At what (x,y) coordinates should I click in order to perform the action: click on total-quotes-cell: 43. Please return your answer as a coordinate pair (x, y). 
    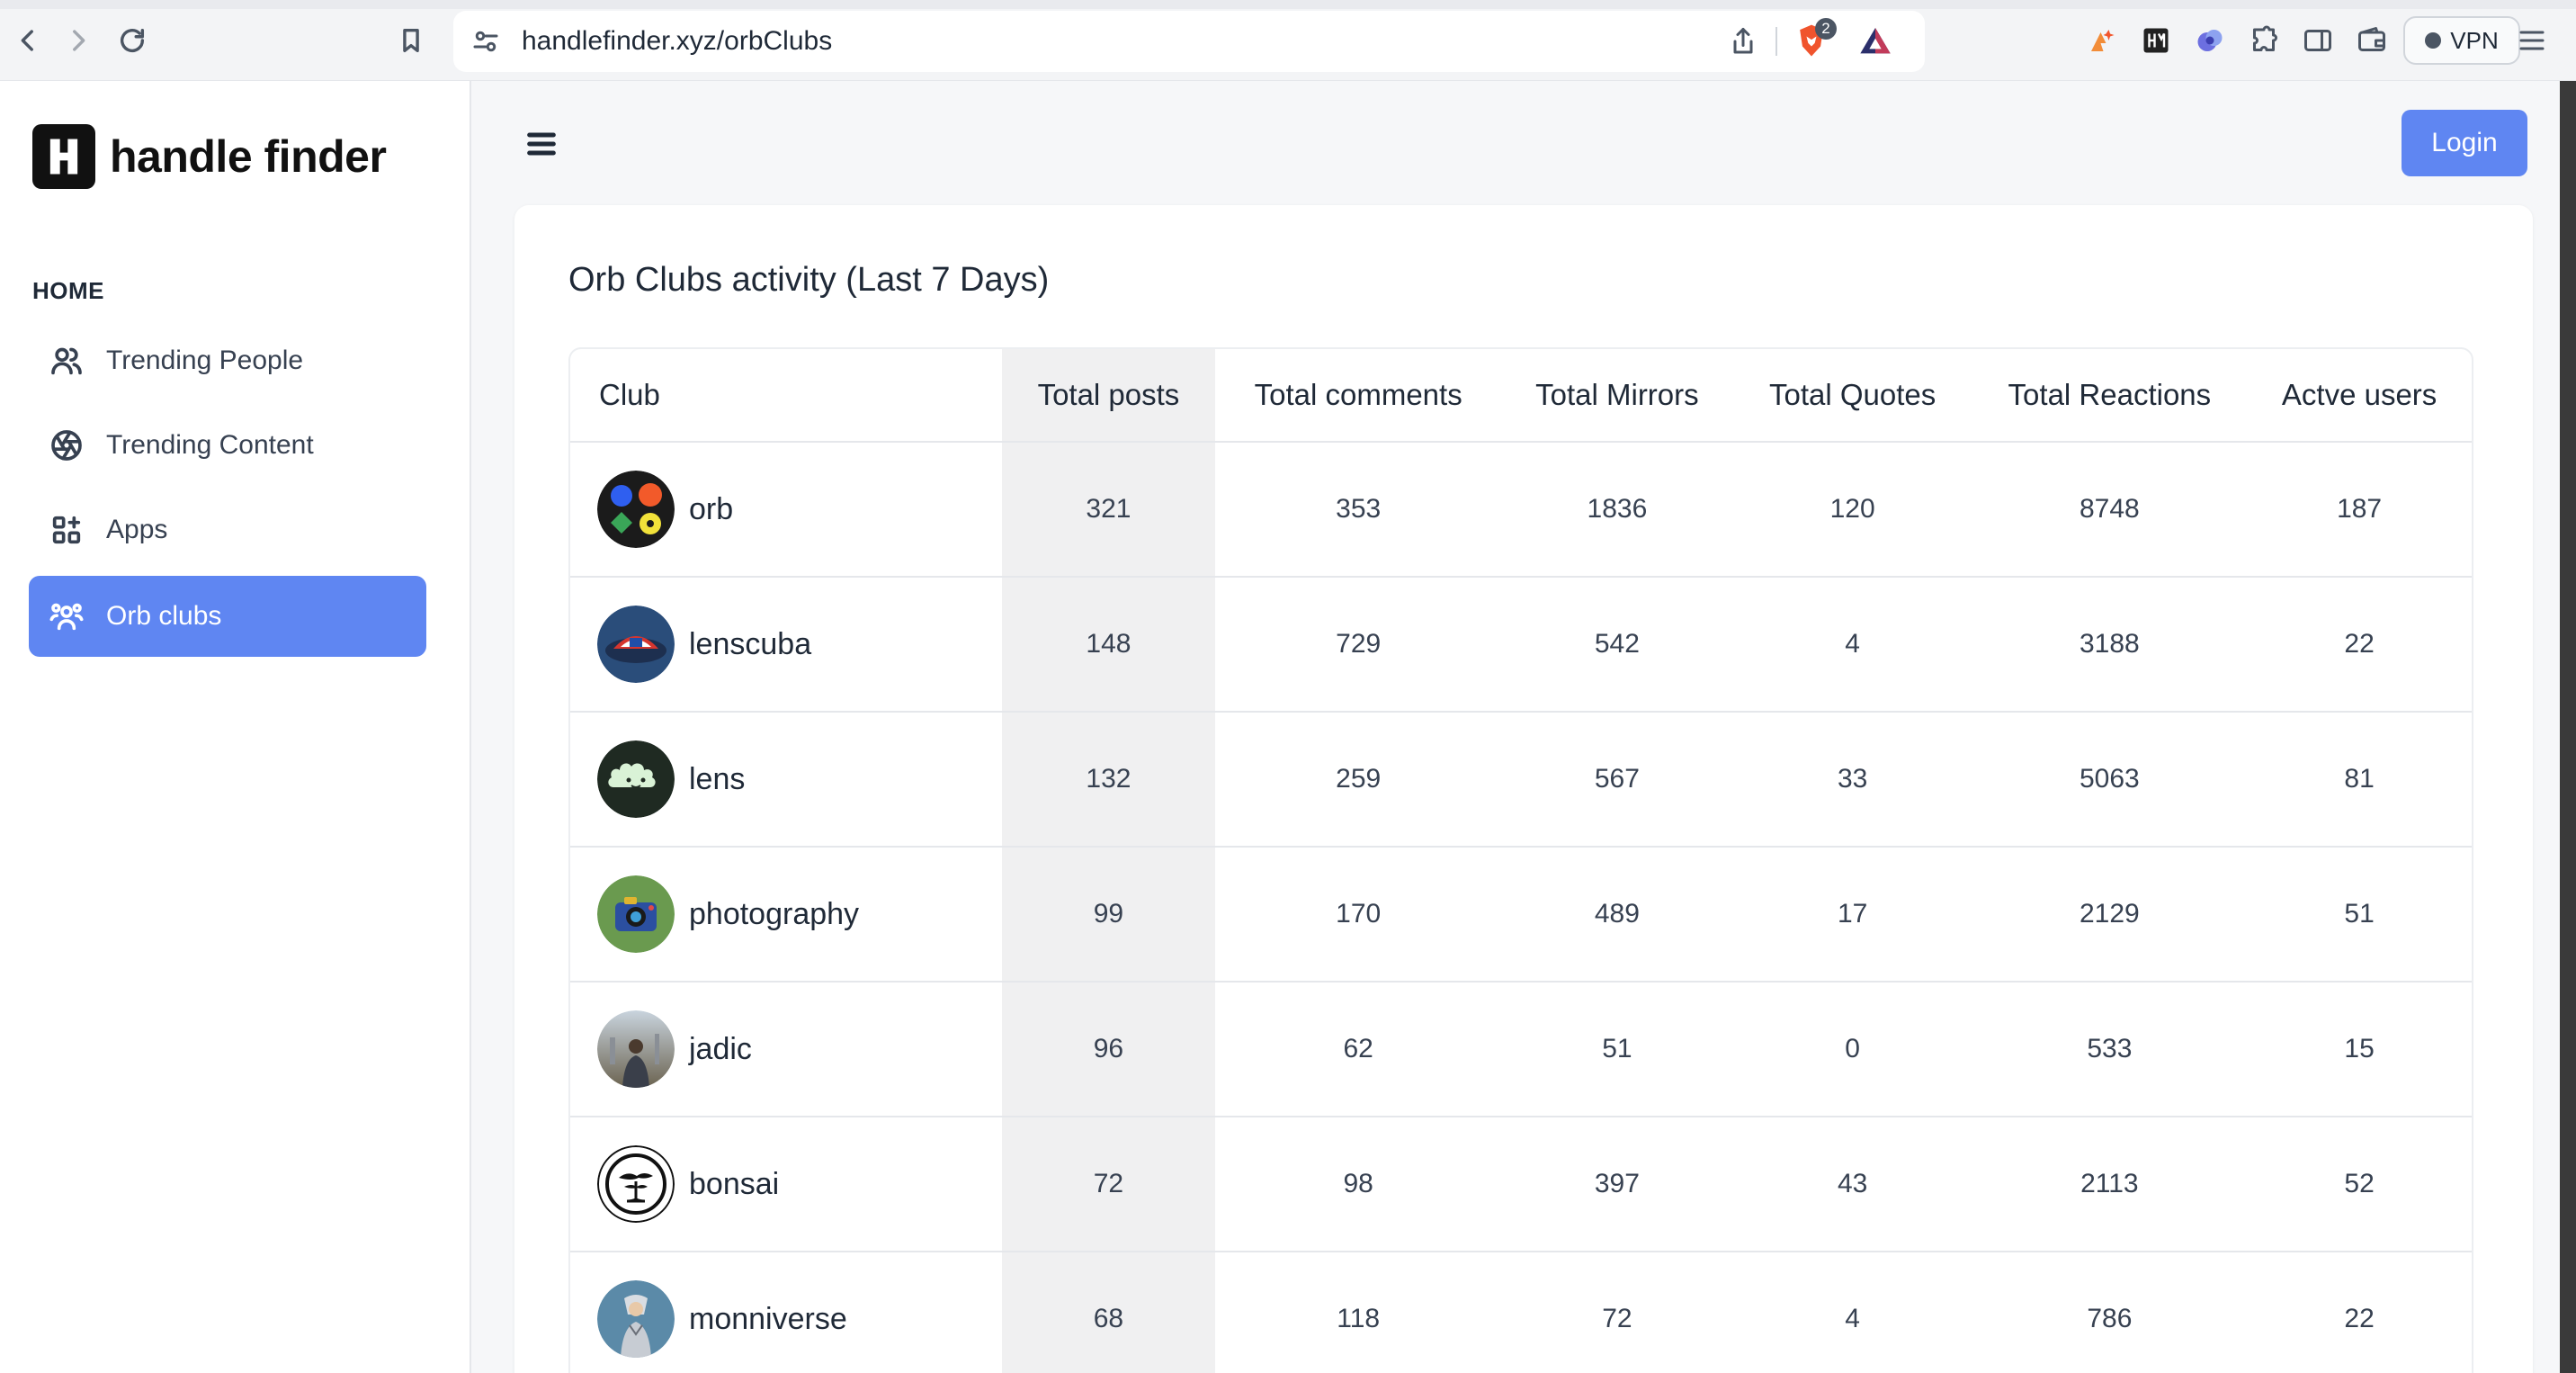
    Looking at the image, I should click on (1853, 1183).